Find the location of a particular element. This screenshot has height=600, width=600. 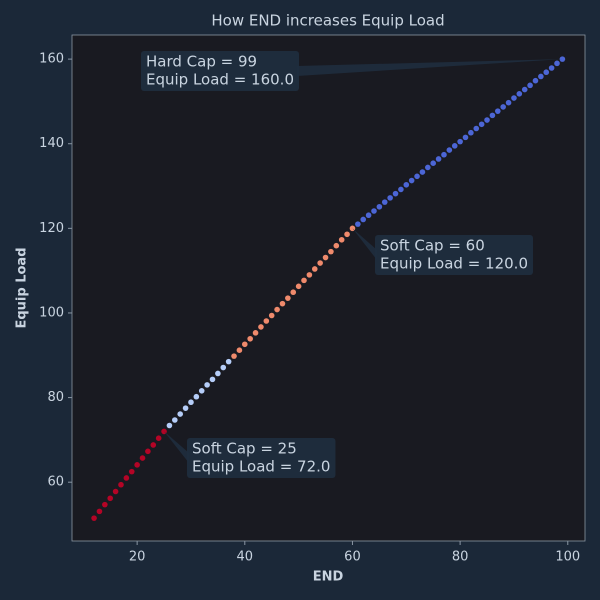

x-axis-label: END is located at coordinates (328, 577).